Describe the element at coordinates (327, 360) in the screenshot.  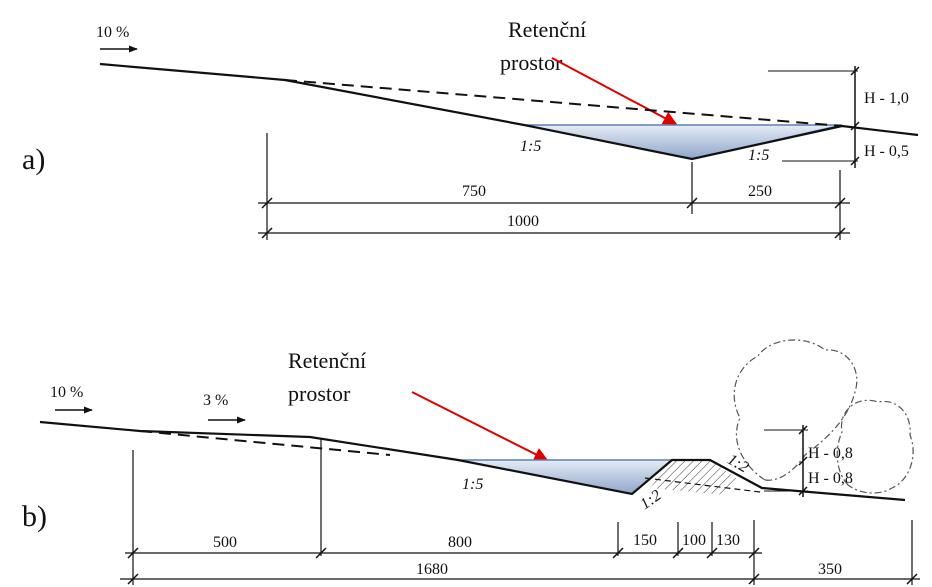
I see `panel-b-callout-line1: Retenční` at that location.